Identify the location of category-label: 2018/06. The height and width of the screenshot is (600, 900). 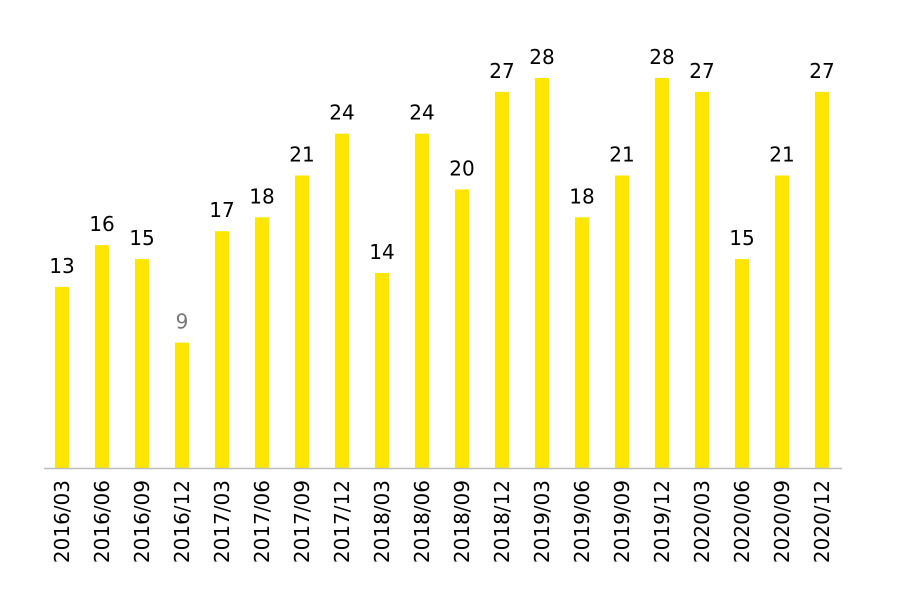
(422, 521).